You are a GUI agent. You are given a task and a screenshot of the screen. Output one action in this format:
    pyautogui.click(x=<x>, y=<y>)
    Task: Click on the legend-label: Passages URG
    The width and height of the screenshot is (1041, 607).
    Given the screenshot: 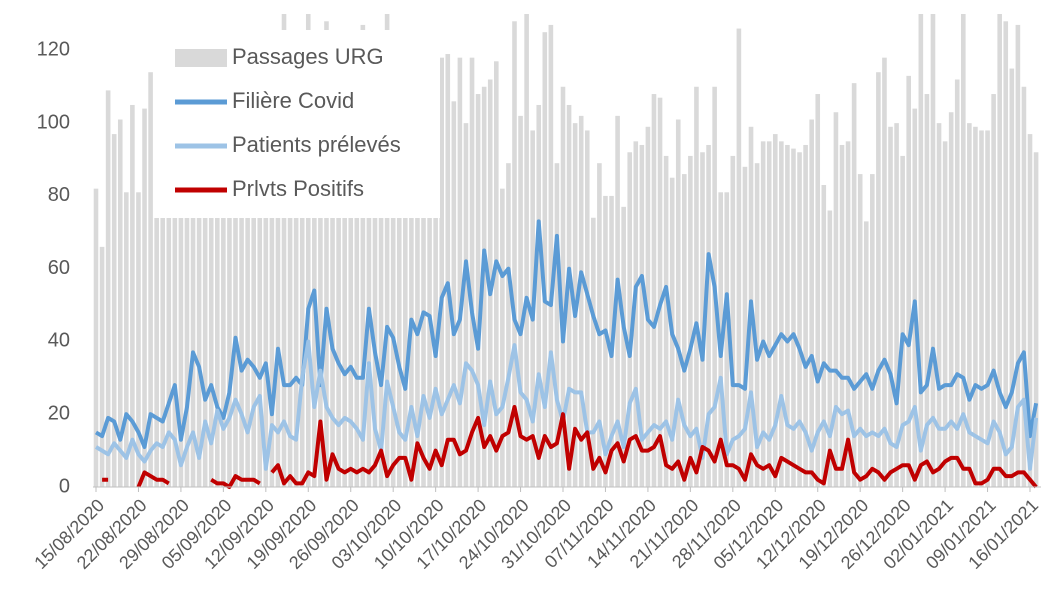 What is the action you would take?
    pyautogui.click(x=308, y=56)
    